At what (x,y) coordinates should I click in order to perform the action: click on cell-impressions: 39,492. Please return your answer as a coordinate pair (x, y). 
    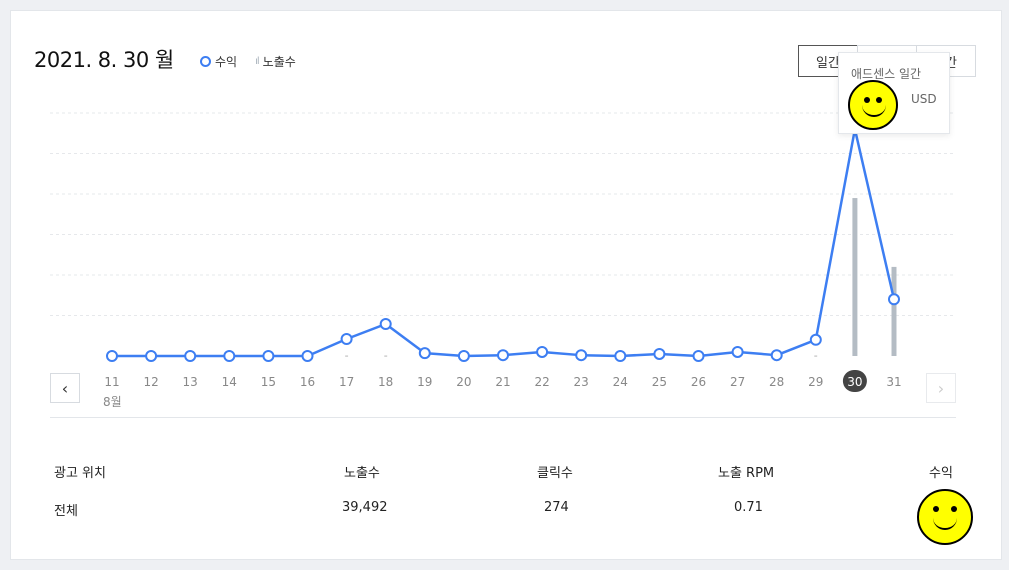
    Looking at the image, I should click on (365, 507).